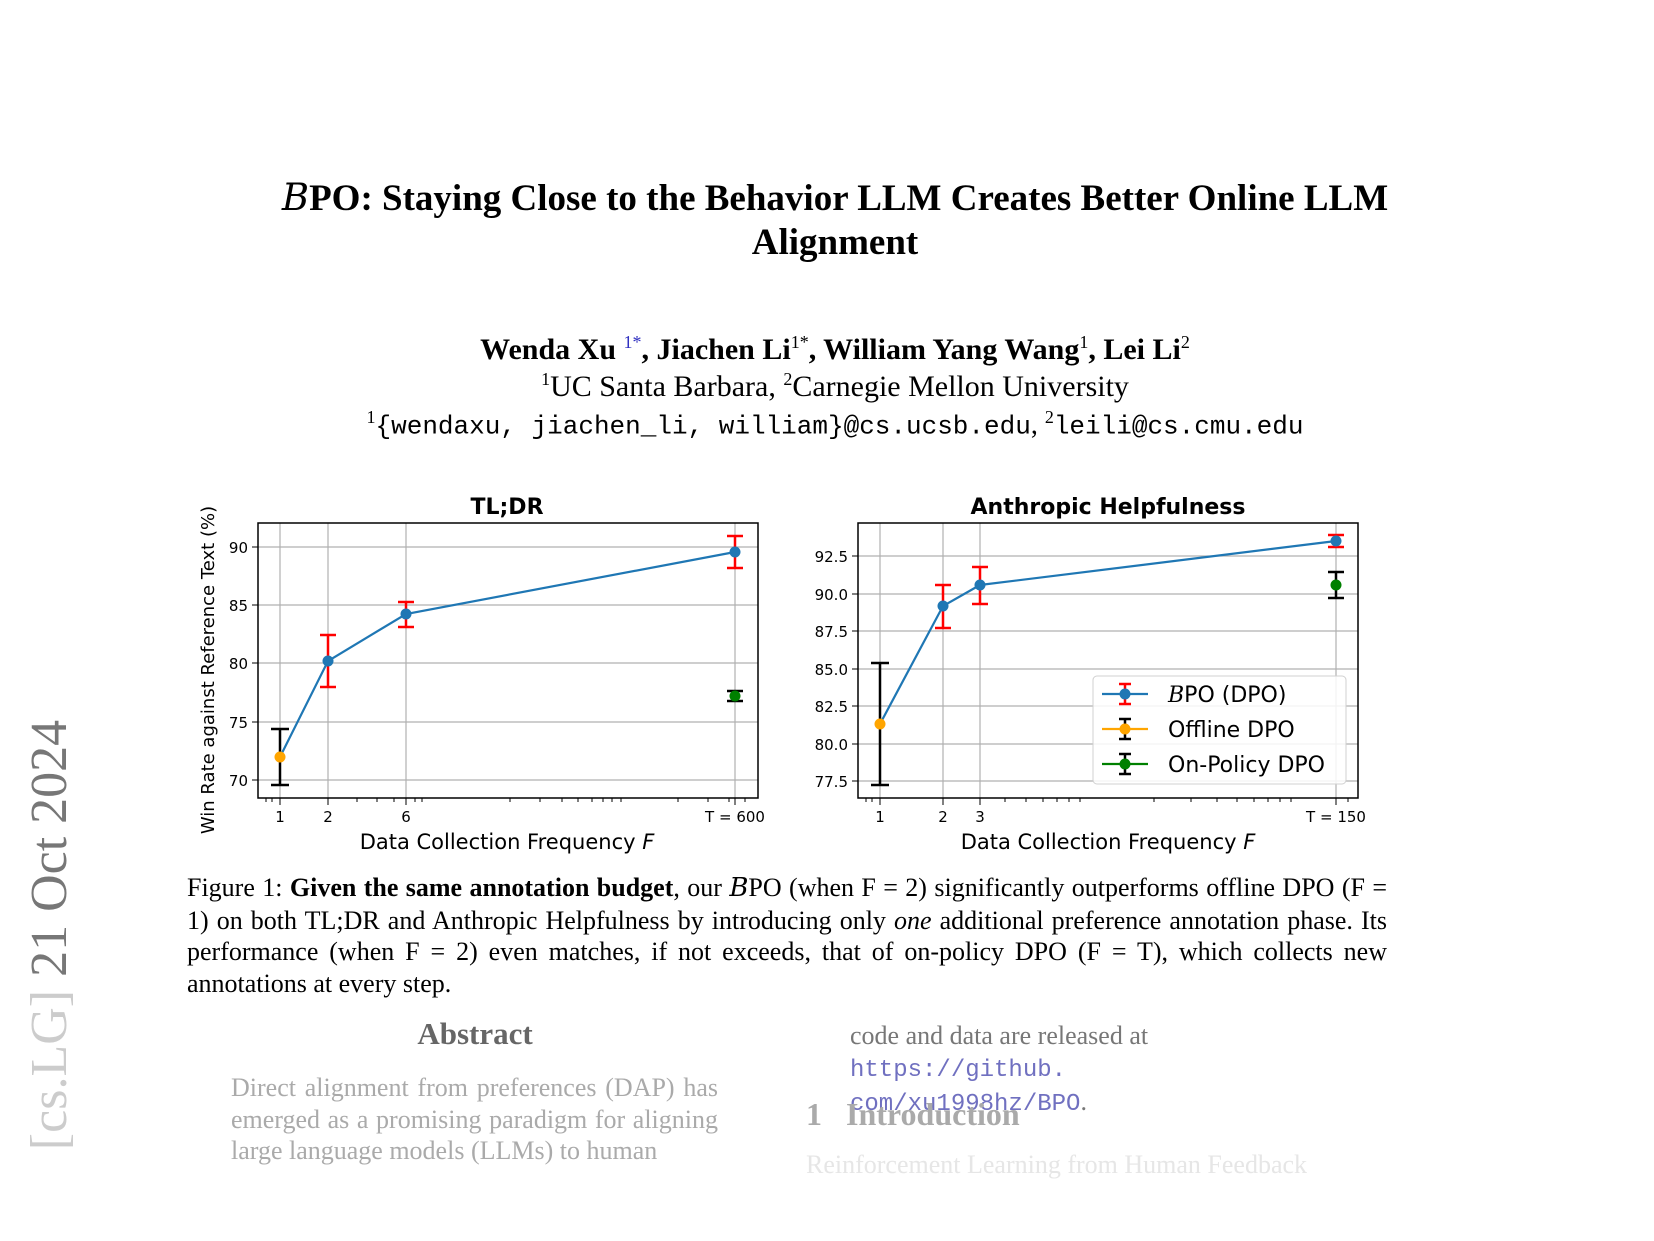  What do you see at coordinates (238, 606) in the screenshot?
I see `svg-text: 85` at bounding box center [238, 606].